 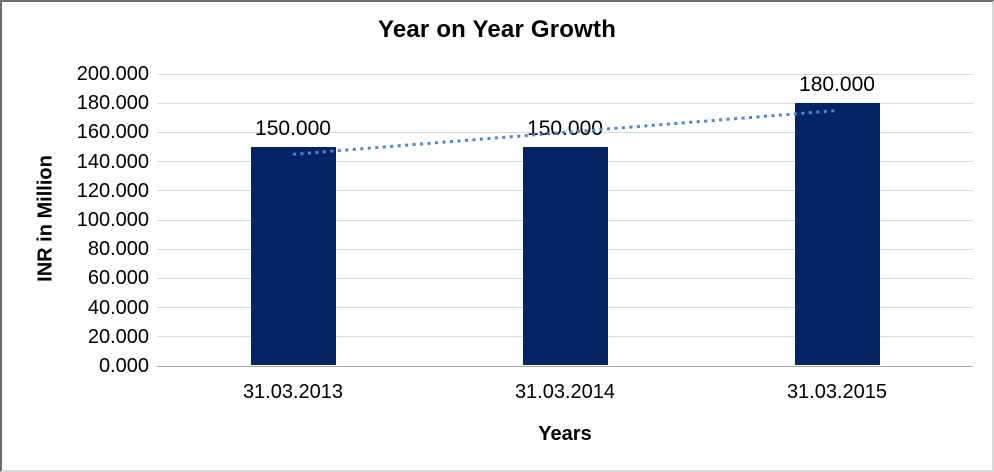 I want to click on bar-value-label: 180.000, so click(x=837, y=85).